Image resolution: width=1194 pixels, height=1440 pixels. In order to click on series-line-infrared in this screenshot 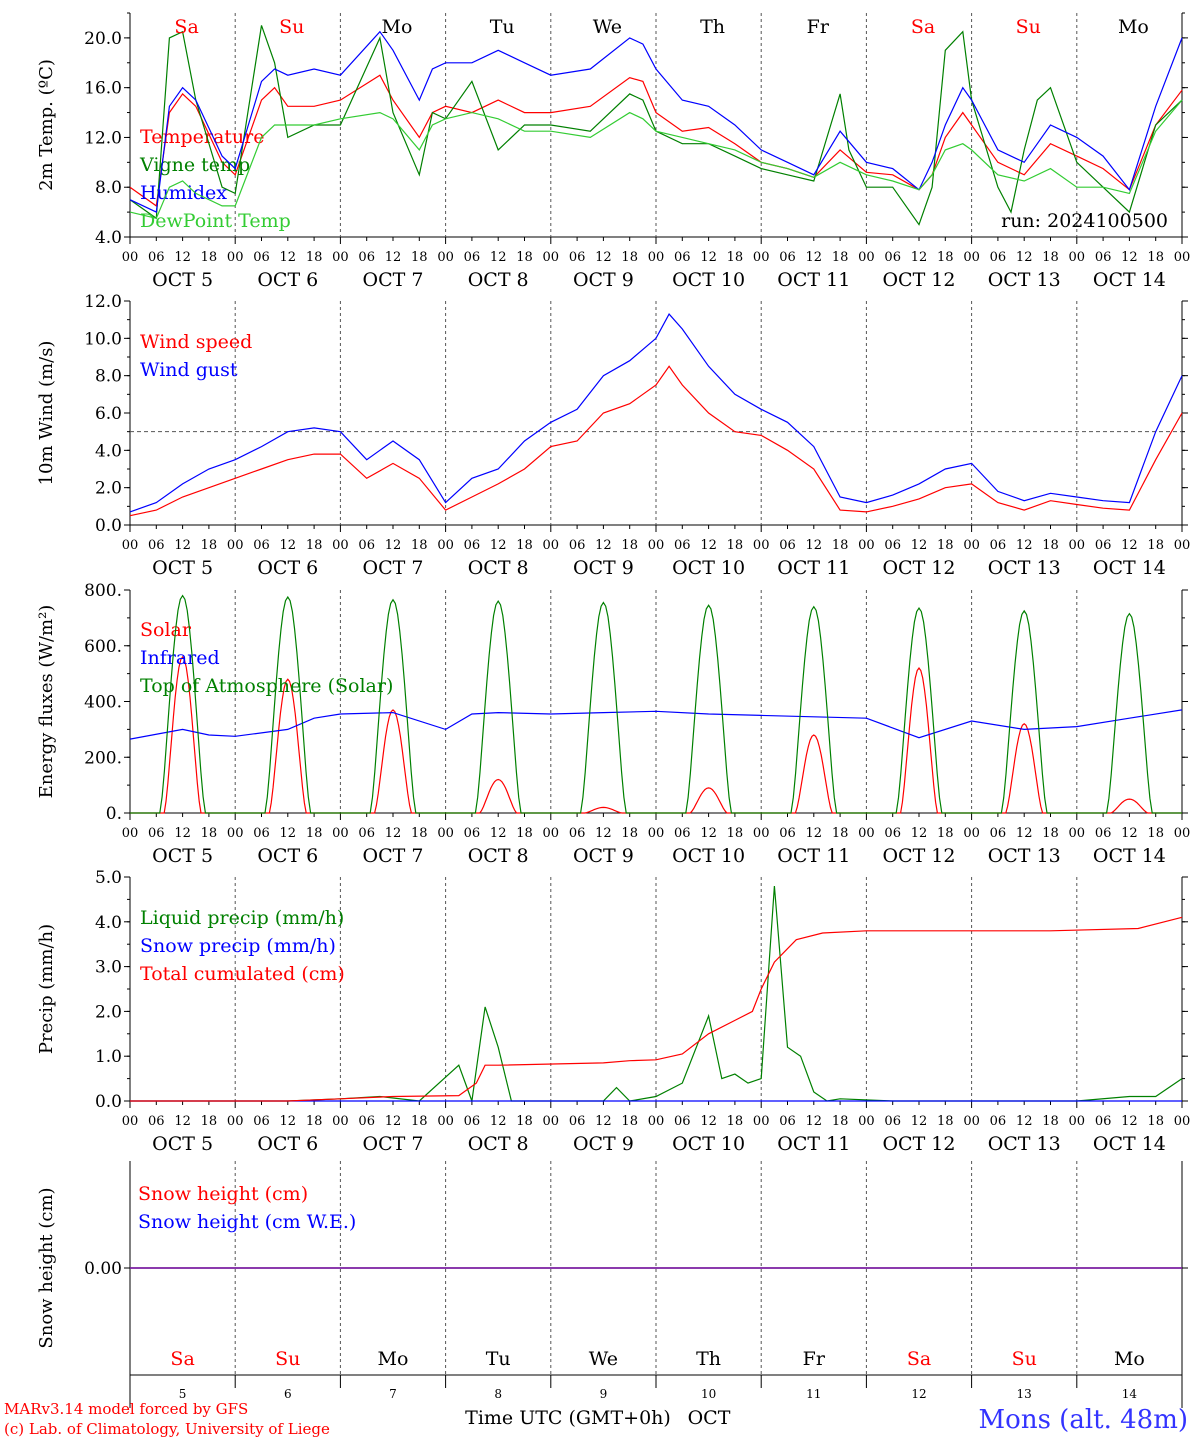, I will do `click(656, 724)`.